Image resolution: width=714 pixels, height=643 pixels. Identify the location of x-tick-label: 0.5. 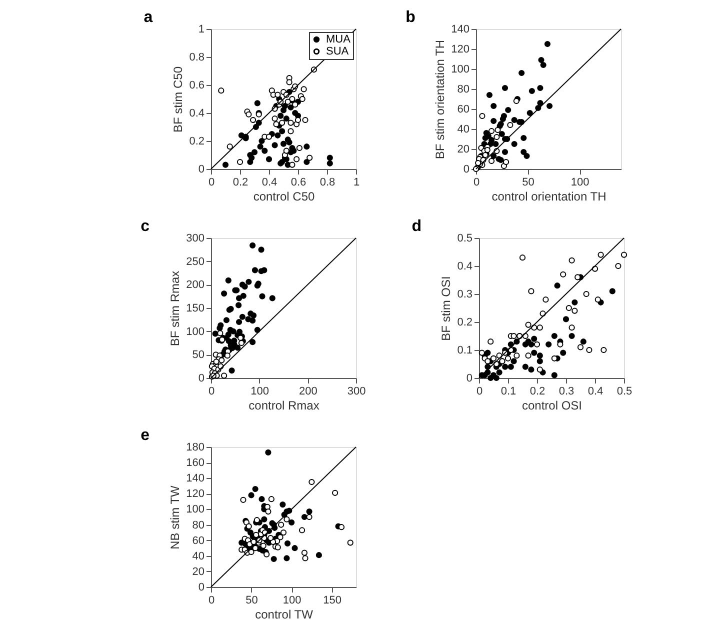
(624, 392).